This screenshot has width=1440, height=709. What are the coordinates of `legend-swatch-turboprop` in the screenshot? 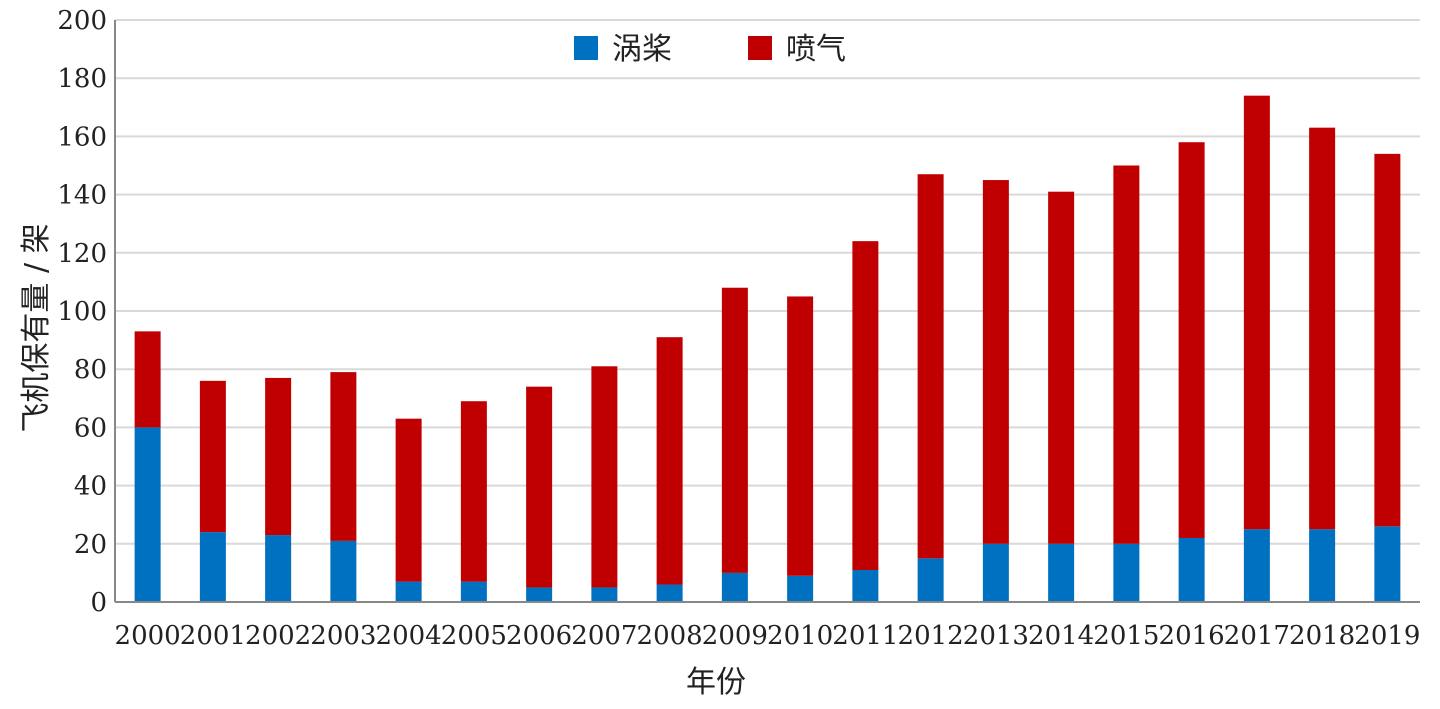 It's located at (586, 48).